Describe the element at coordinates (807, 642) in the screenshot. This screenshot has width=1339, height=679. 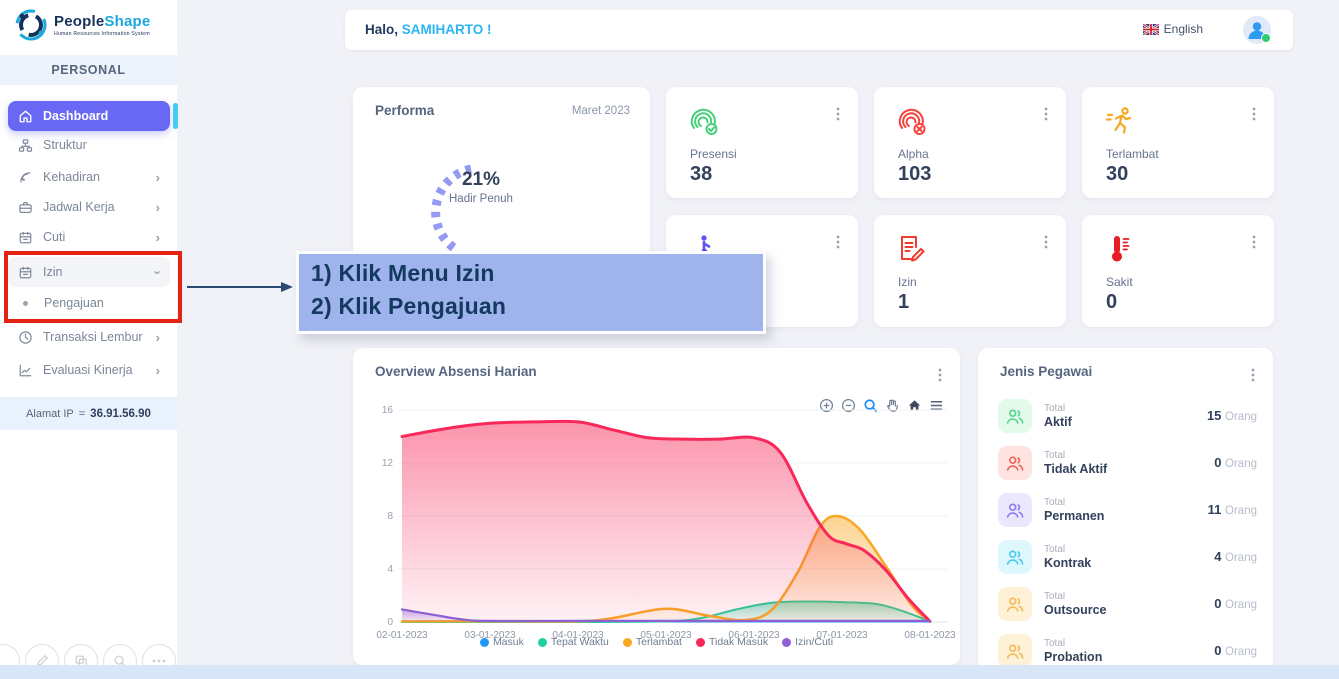
I see `legend-item-izin-cuti: Izin/Cuti` at that location.